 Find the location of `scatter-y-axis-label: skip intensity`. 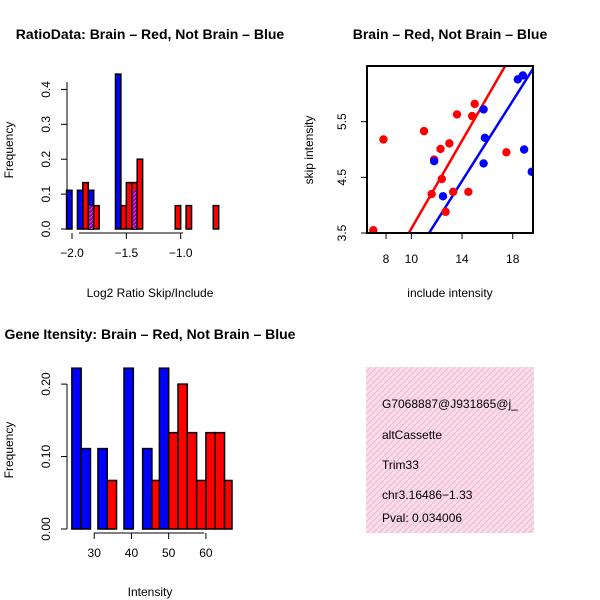

scatter-y-axis-label: skip intensity is located at coordinates (309, 150).